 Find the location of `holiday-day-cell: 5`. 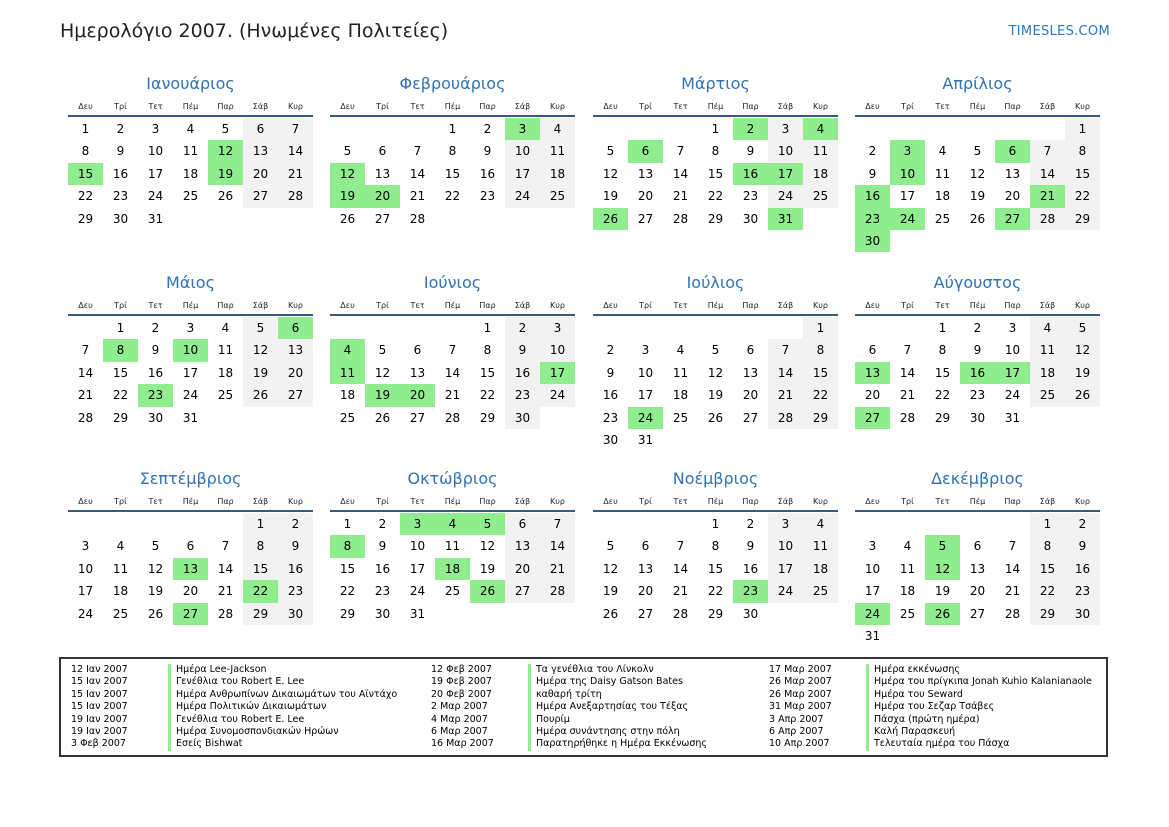

holiday-day-cell: 5 is located at coordinates (942, 546).